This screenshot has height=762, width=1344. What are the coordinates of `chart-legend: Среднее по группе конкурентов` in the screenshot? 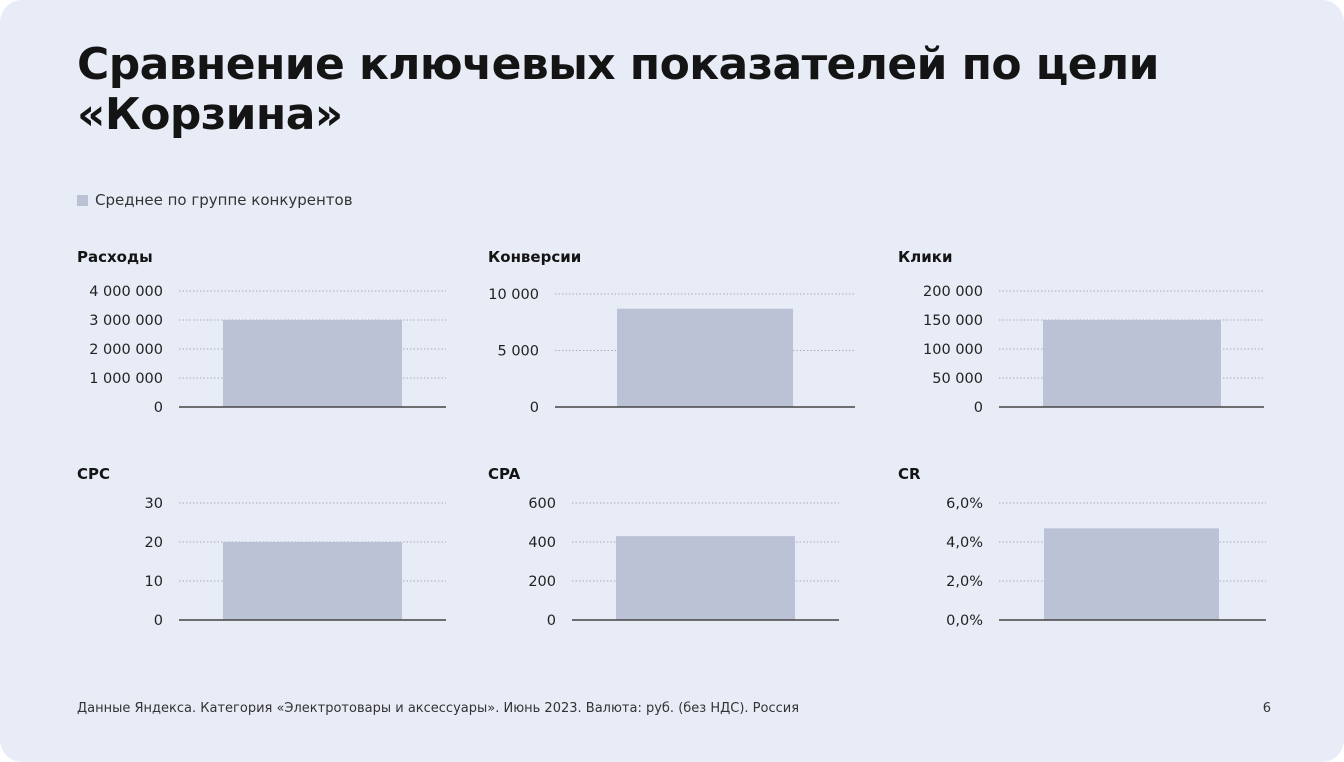 It's located at (215, 200).